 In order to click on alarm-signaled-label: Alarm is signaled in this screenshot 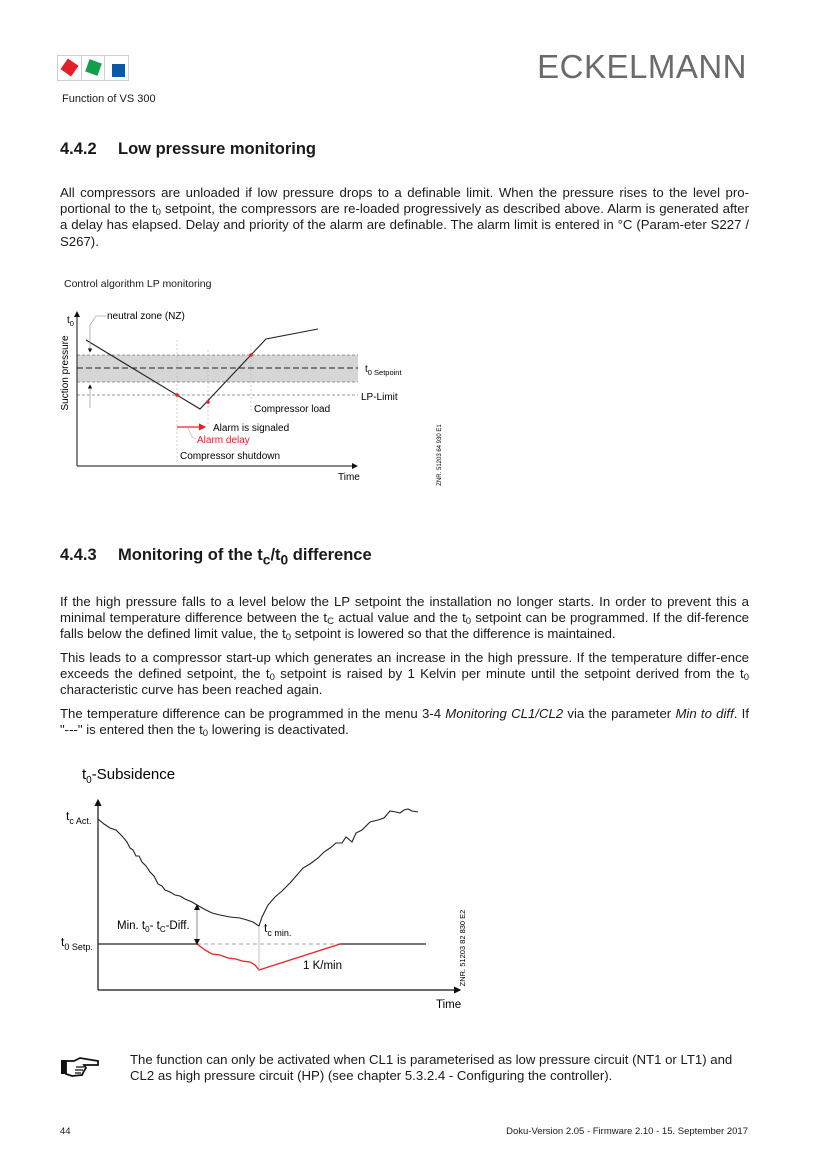, I will do `click(251, 428)`.